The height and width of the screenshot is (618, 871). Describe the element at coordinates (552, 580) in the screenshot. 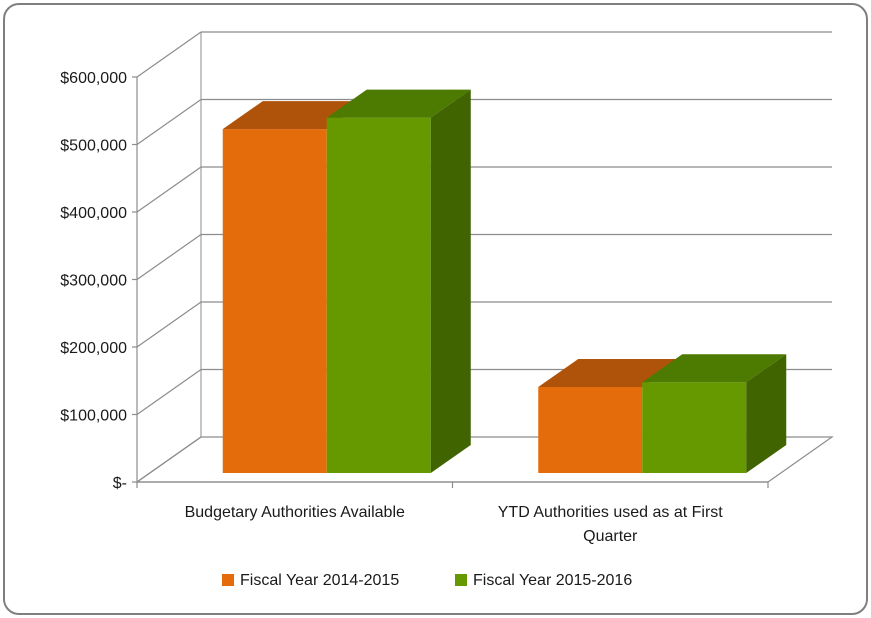

I see `legend-label: Fiscal Year 2015-2016` at that location.